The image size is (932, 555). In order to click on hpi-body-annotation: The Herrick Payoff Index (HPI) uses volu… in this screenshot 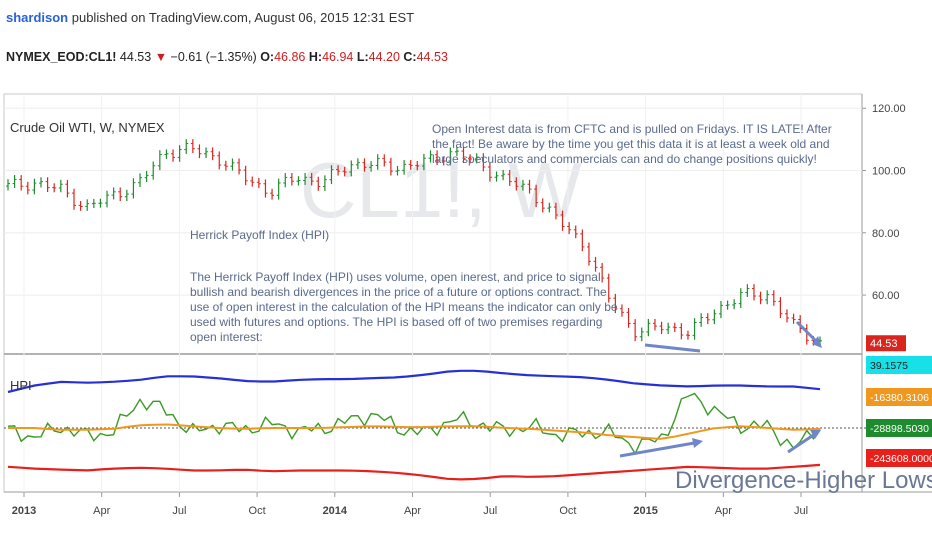, I will do `click(404, 307)`.